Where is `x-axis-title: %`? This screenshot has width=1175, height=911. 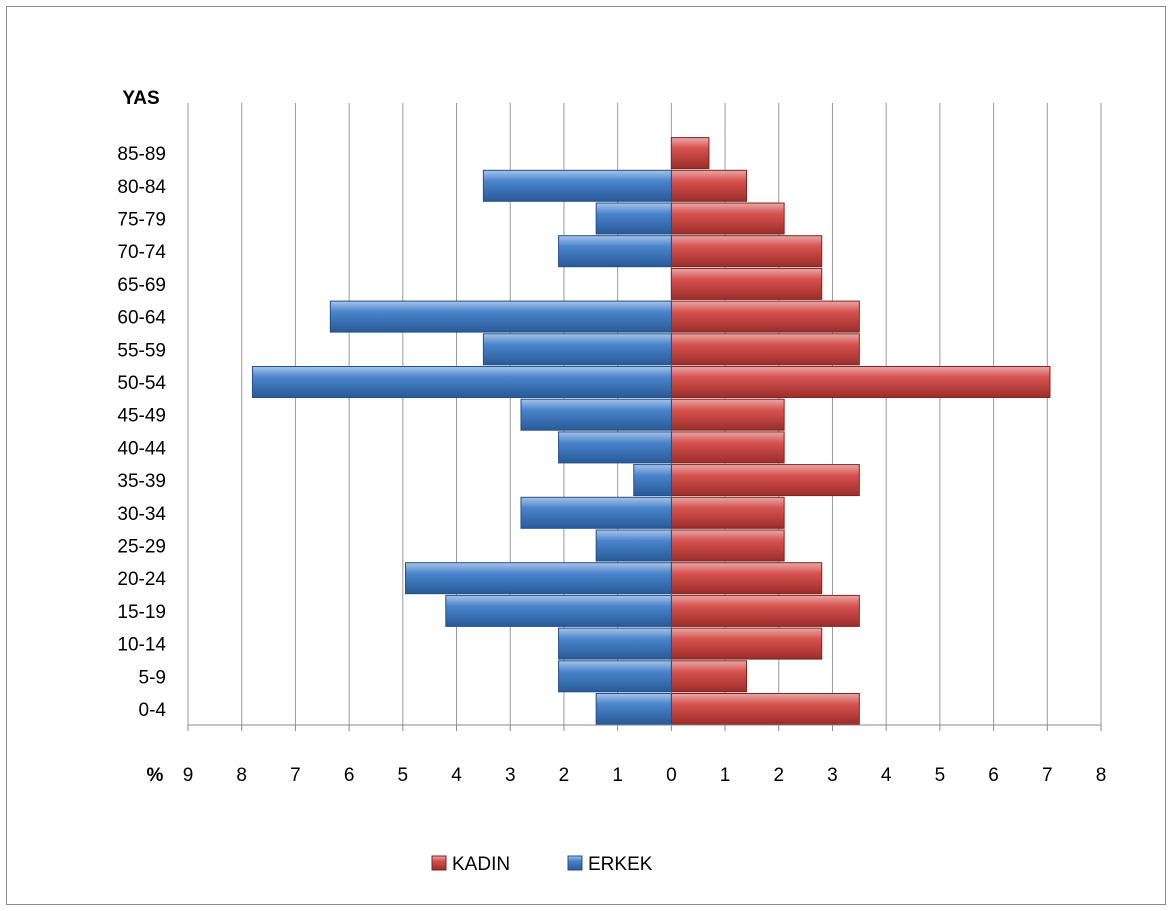
x-axis-title: % is located at coordinates (155, 775).